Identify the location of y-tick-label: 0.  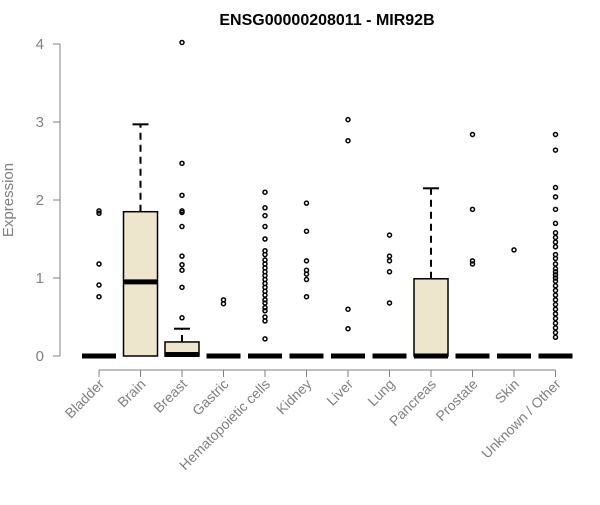
(40, 356).